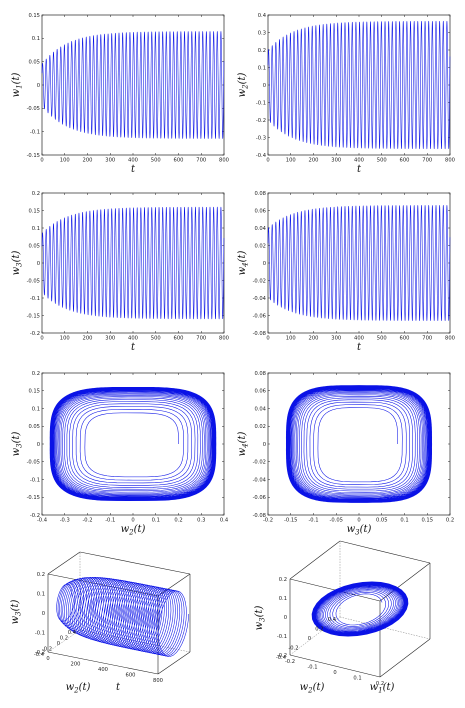 The image size is (465, 708). Describe the element at coordinates (260, 299) in the screenshot. I see `y-tick-label: -0.04` at that location.